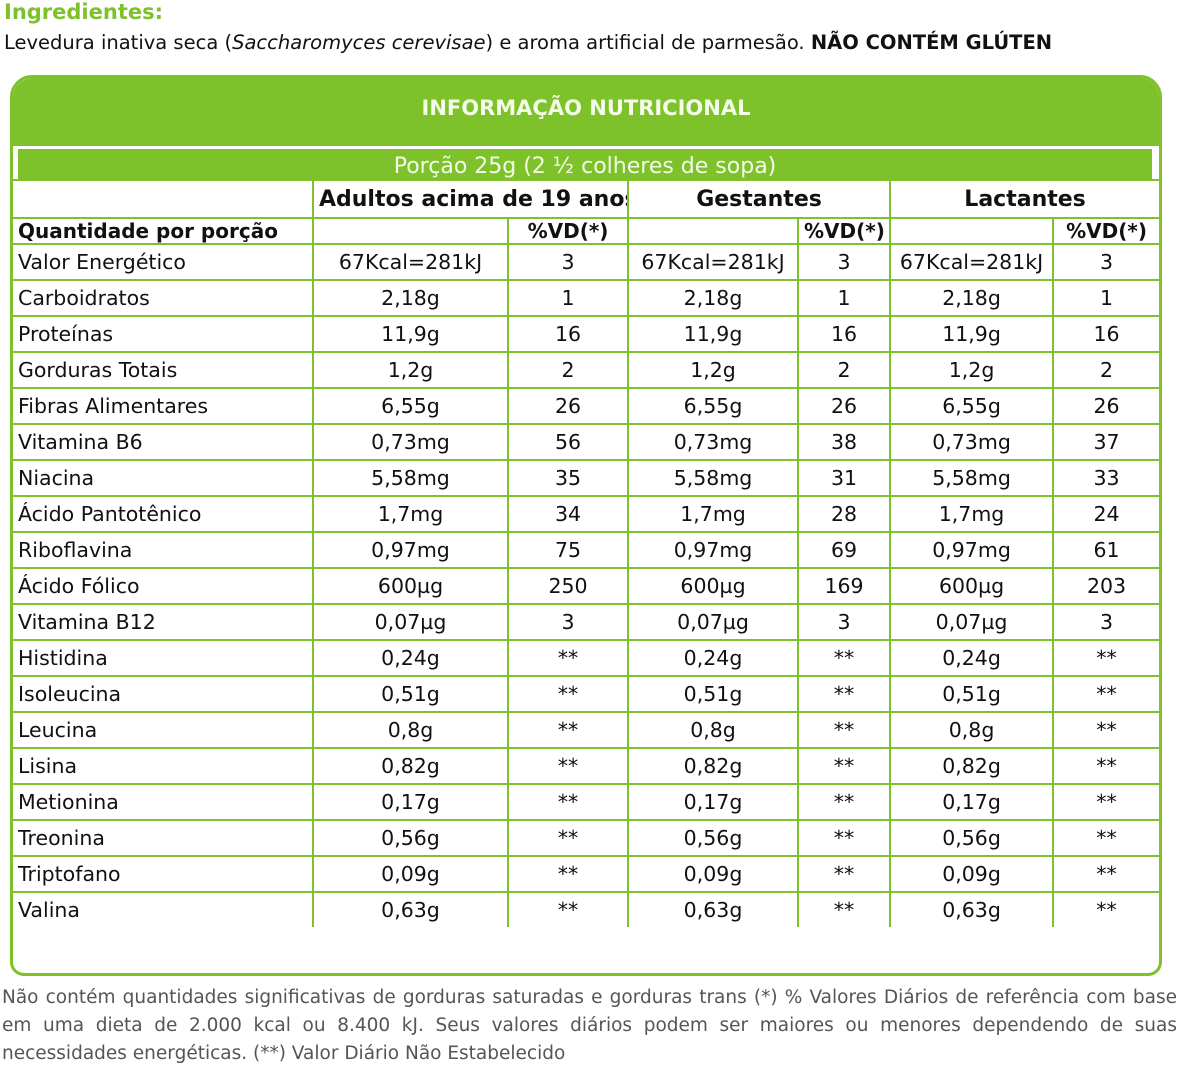 The image size is (1177, 1068). What do you see at coordinates (163, 442) in the screenshot?
I see `nutrient-name: Vitamina B6` at bounding box center [163, 442].